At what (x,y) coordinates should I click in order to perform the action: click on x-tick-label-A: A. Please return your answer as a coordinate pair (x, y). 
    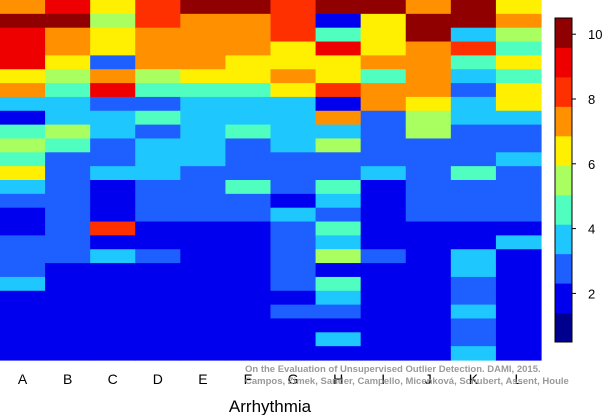
    Looking at the image, I should click on (23, 379).